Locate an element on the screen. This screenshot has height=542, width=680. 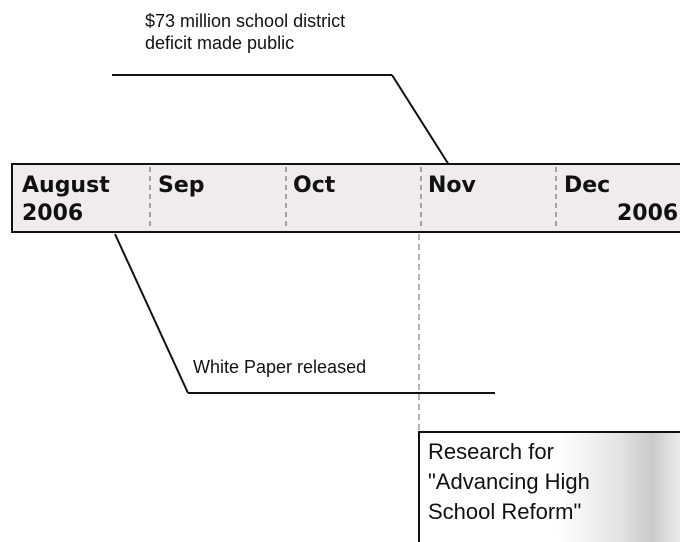
month-nov: Nov is located at coordinates (452, 185).